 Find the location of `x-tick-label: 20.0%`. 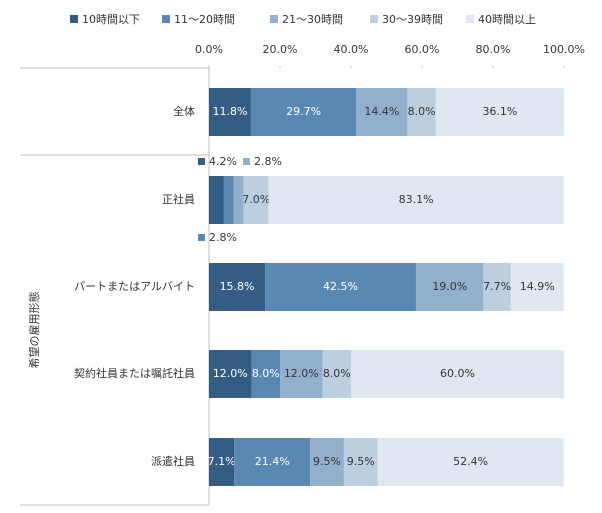

x-tick-label: 20.0% is located at coordinates (280, 49).